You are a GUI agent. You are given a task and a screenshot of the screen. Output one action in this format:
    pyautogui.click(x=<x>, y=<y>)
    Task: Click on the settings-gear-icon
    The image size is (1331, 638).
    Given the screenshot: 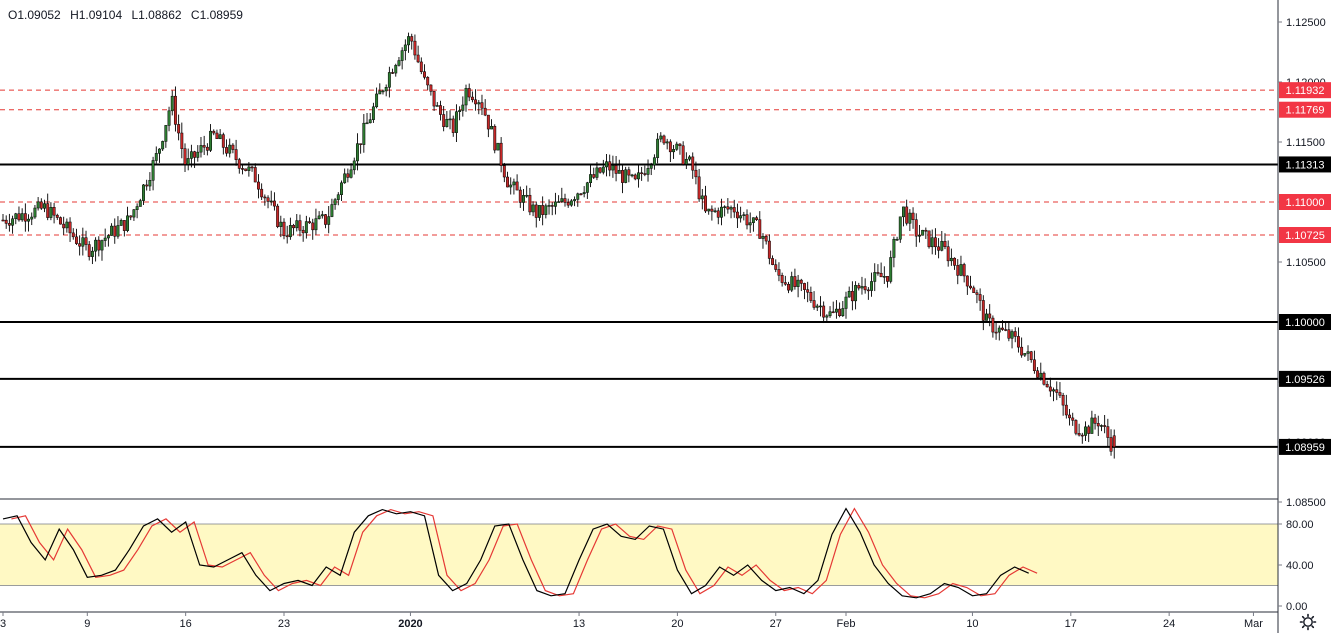 What is the action you would take?
    pyautogui.click(x=1308, y=622)
    